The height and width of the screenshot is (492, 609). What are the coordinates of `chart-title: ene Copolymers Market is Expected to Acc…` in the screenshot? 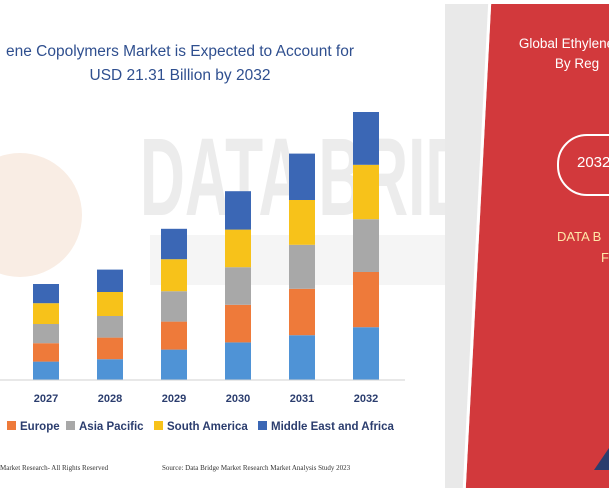 It's located at (195, 64).